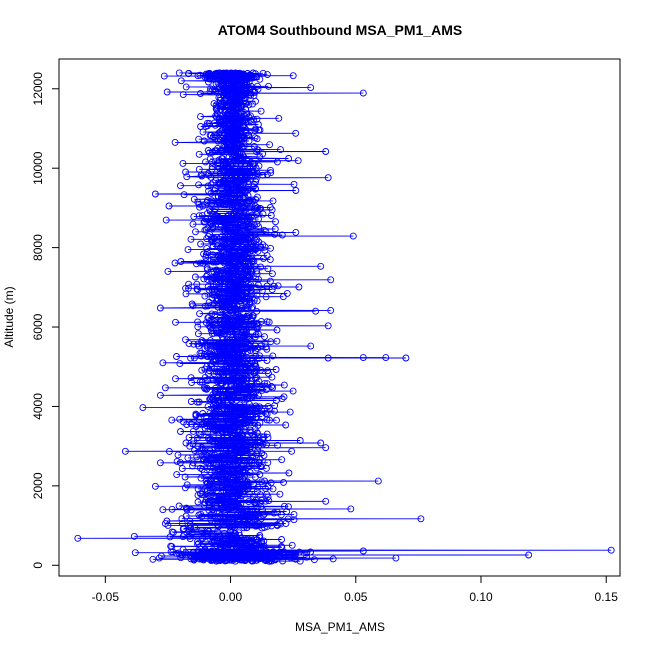 Image resolution: width=650 pixels, height=650 pixels. I want to click on x-tick-label: 0.05, so click(356, 597).